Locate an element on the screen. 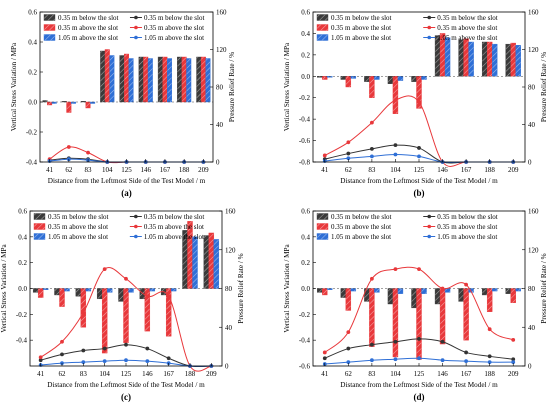 The width and height of the screenshot is (550, 411). x-tick-label: 167 is located at coordinates (466, 170).